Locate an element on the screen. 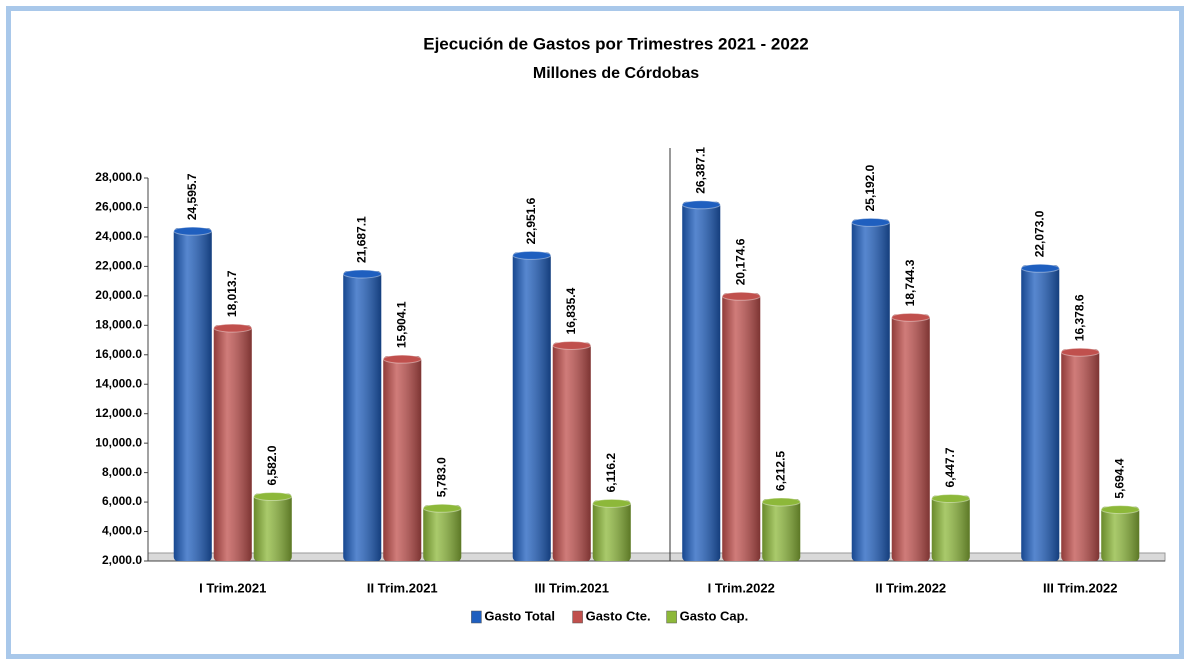 This screenshot has height=661, width=1186. y-tick-label: 24,000.0 is located at coordinates (118, 236).